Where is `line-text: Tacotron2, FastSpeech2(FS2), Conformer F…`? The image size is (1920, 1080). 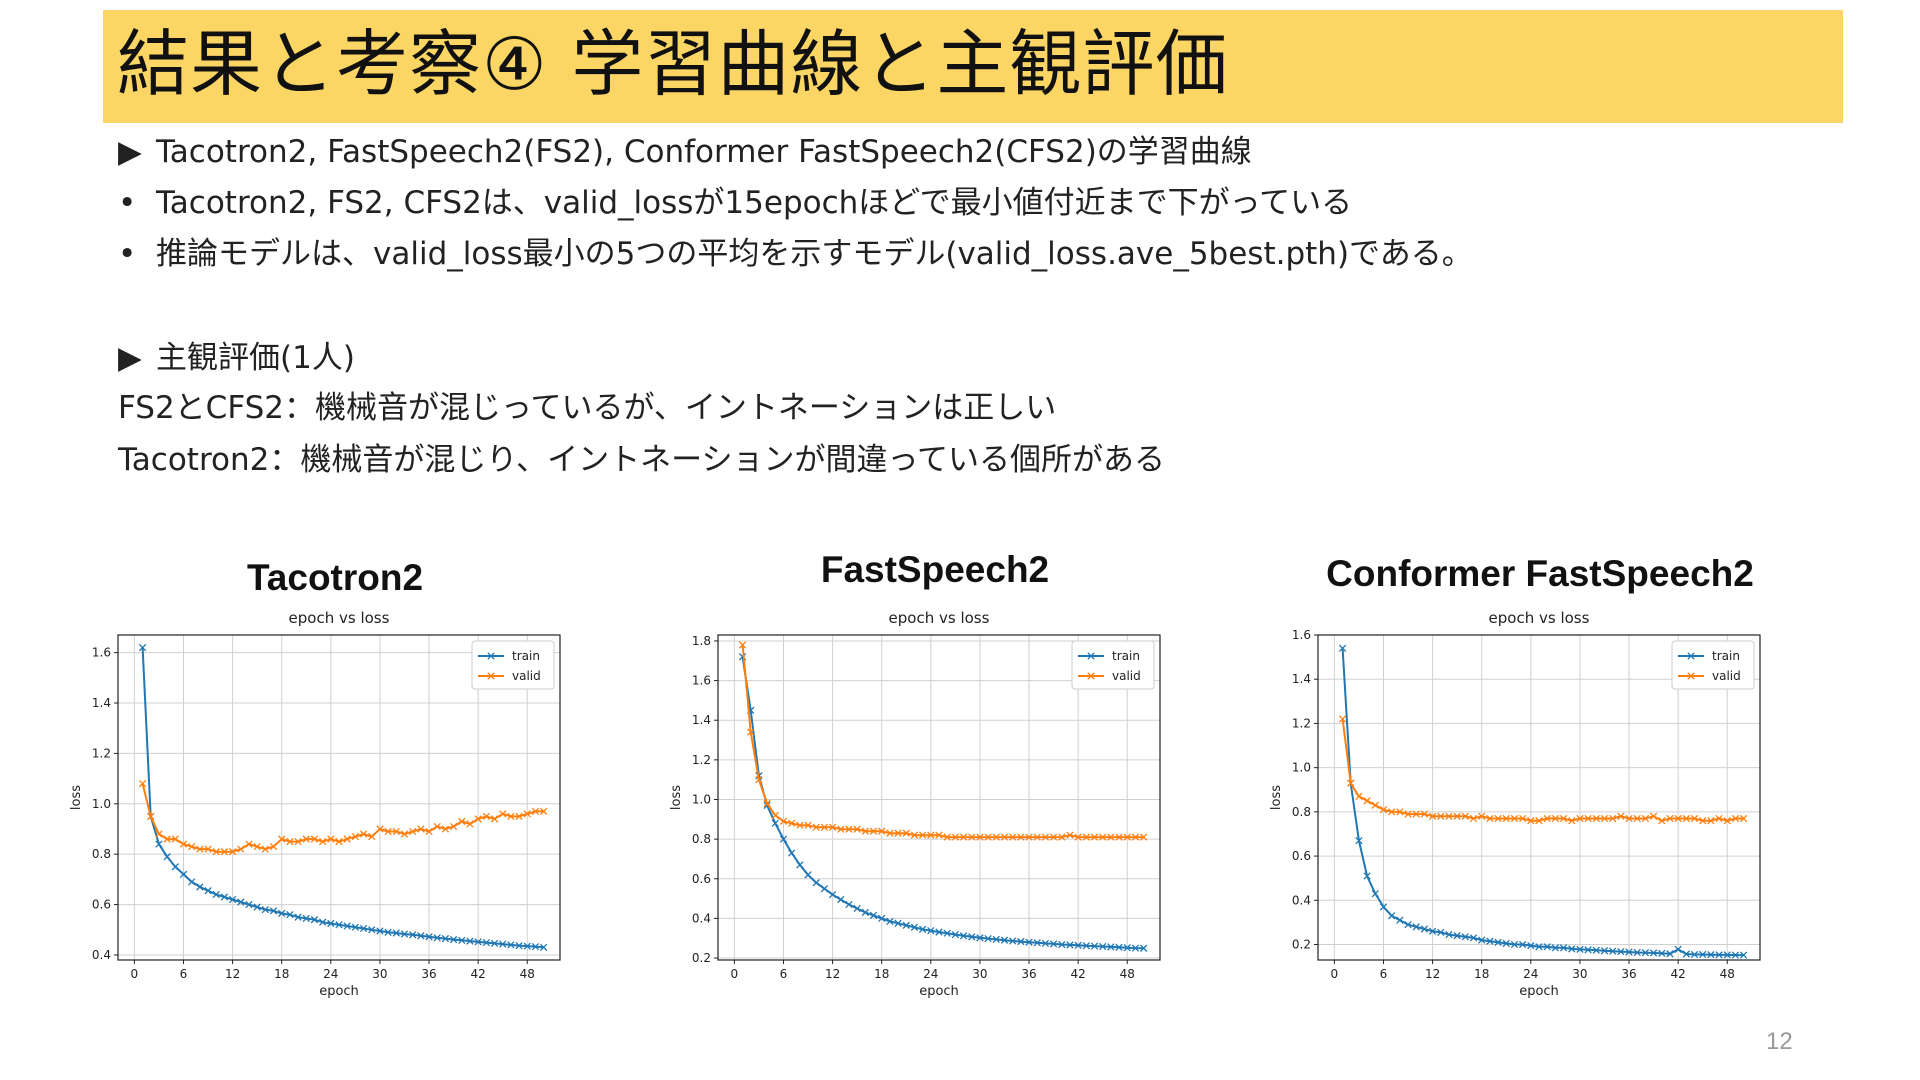
line-text: Tacotron2, FastSpeech2(FS2), Conformer F… is located at coordinates (704, 152).